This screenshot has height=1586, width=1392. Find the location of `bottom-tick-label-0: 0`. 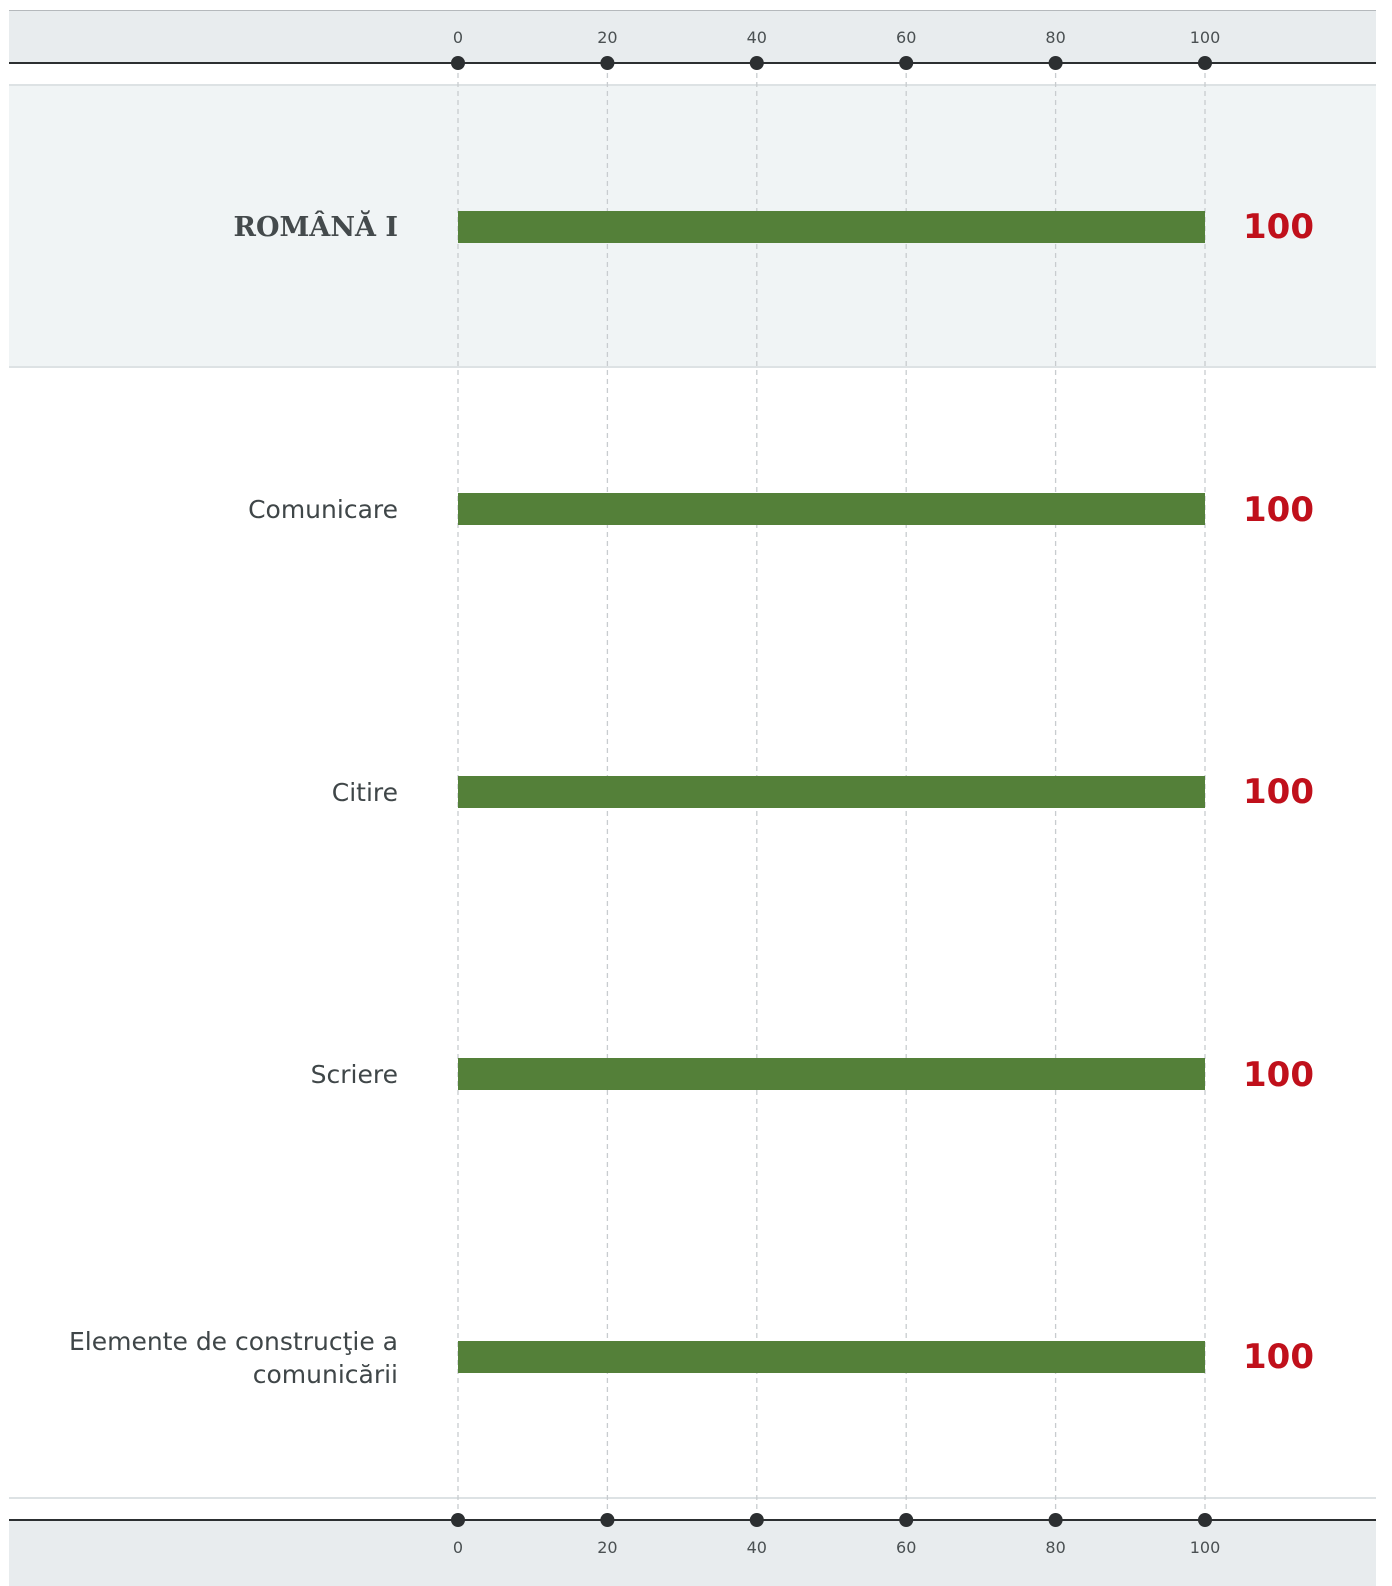

bottom-tick-label-0: 0 is located at coordinates (458, 1547).